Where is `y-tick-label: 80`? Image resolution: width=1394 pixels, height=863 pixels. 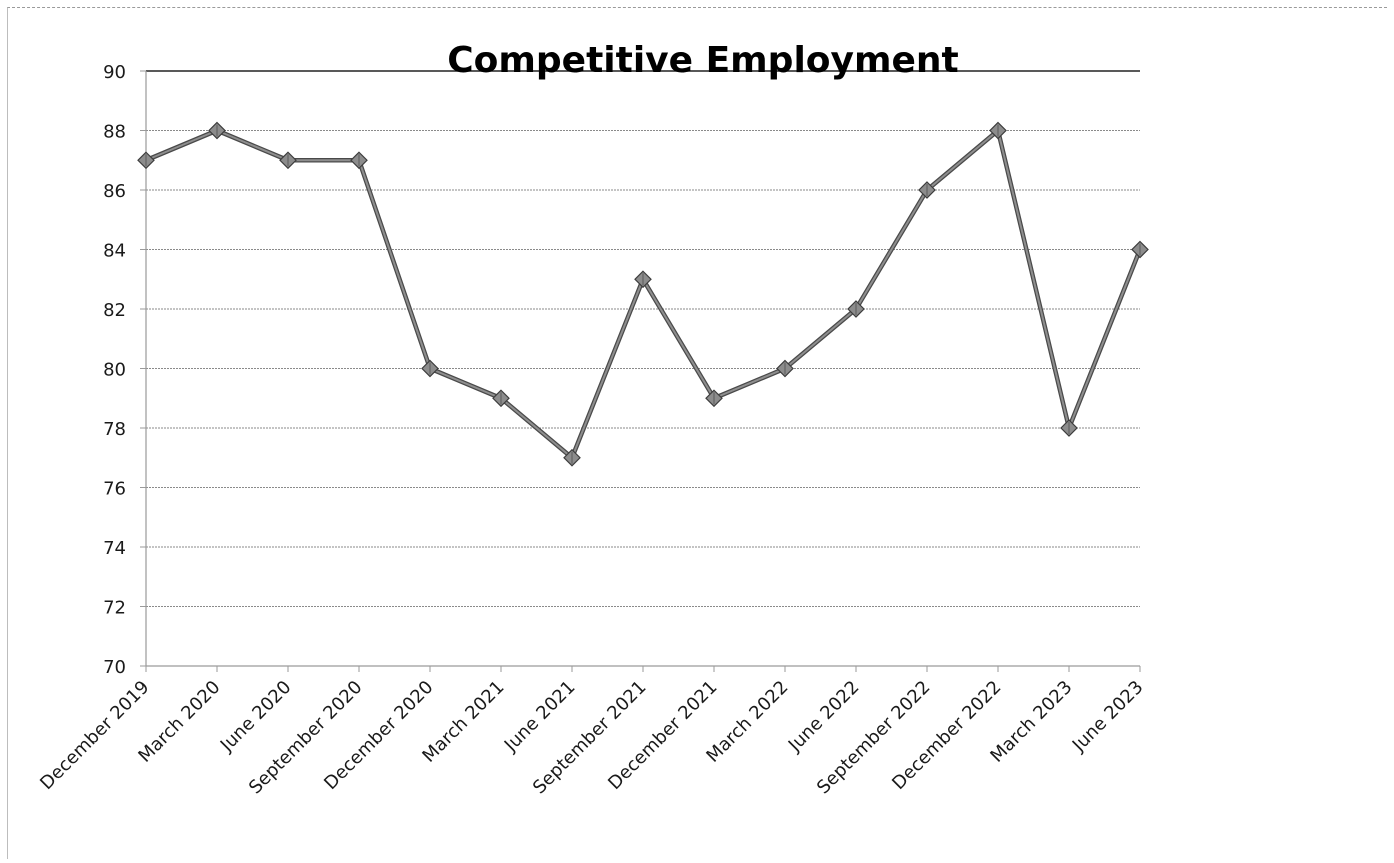 y-tick-label: 80 is located at coordinates (114, 370).